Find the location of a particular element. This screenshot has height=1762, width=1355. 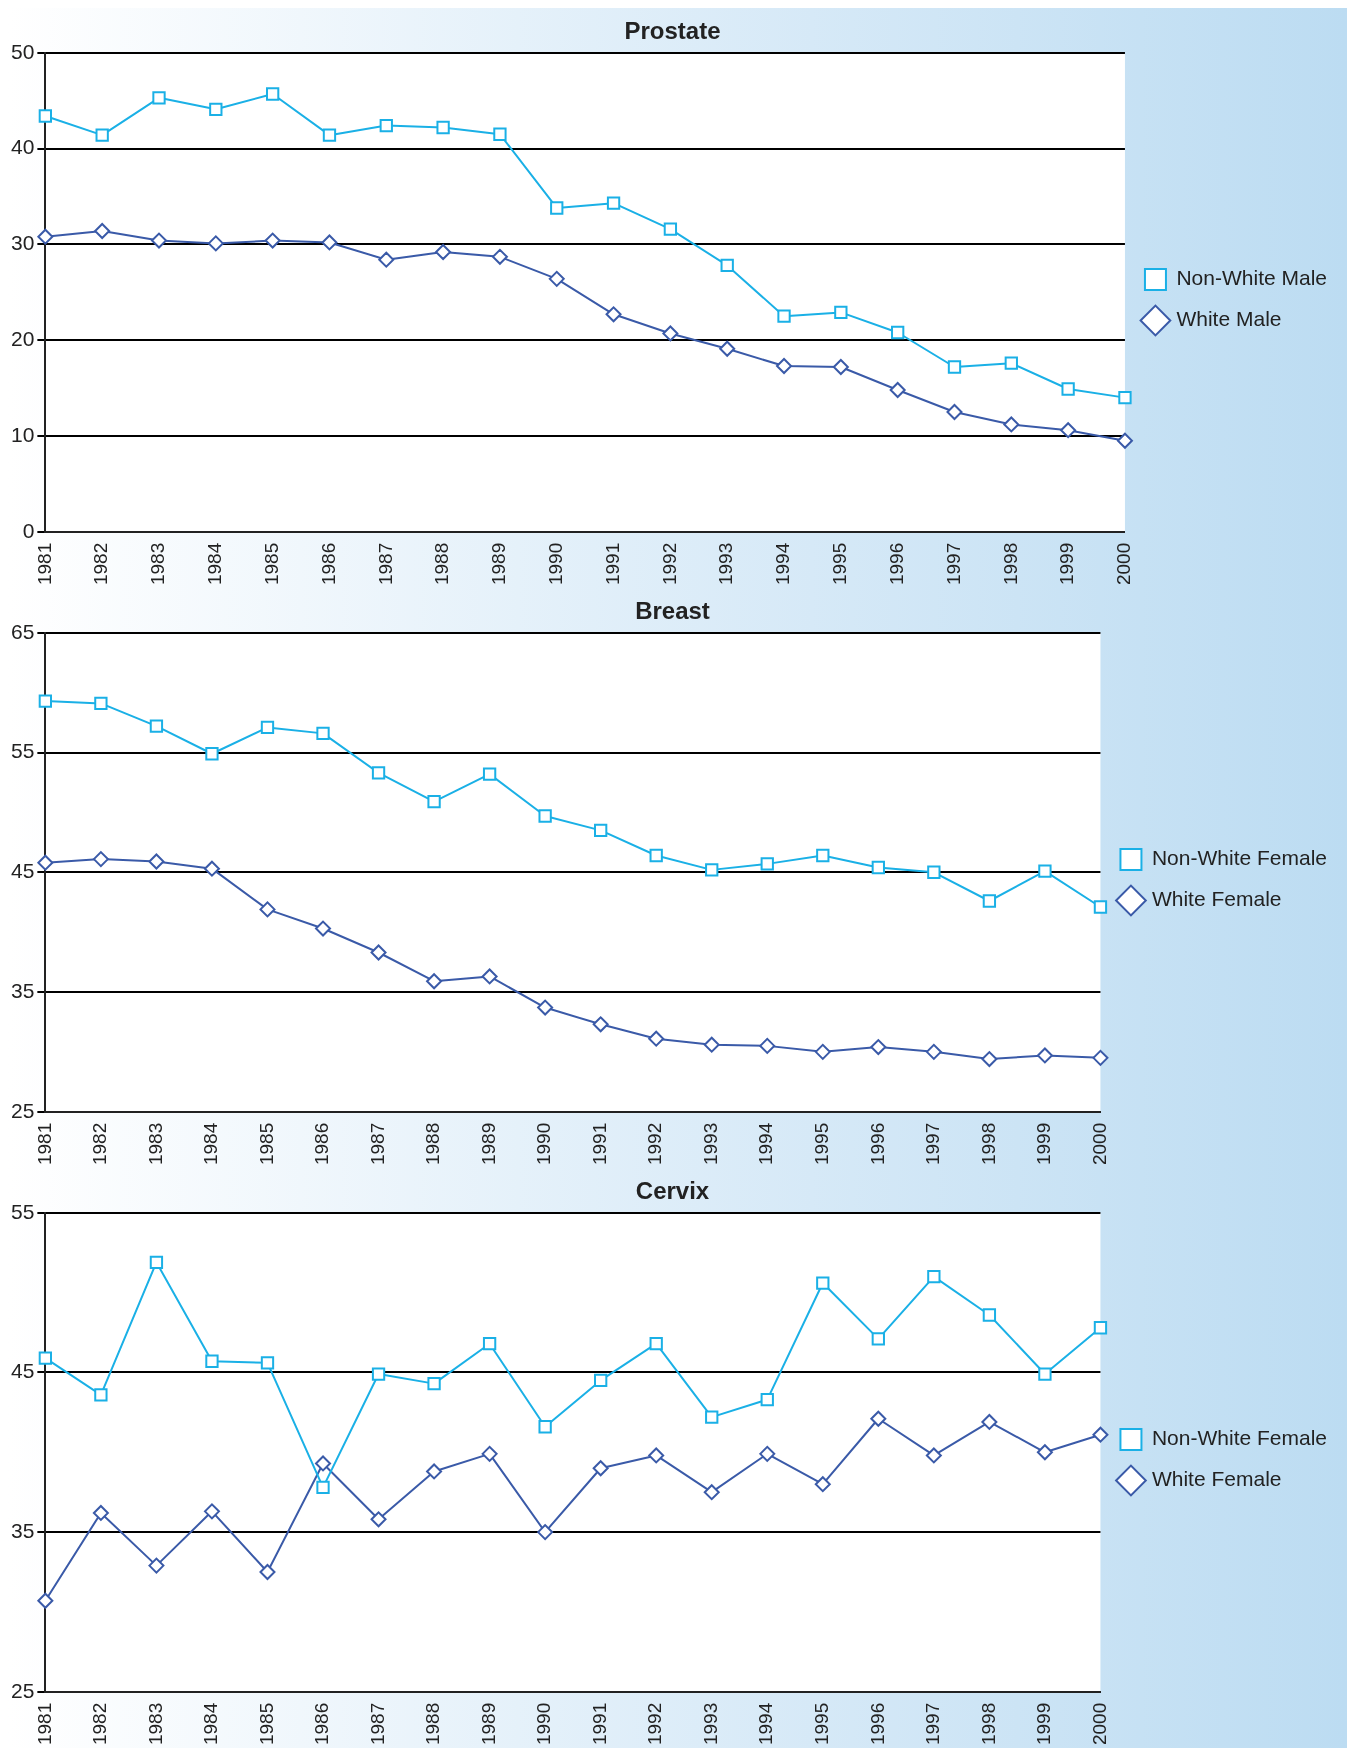

legend-label: Non-White Male is located at coordinates (1252, 278).